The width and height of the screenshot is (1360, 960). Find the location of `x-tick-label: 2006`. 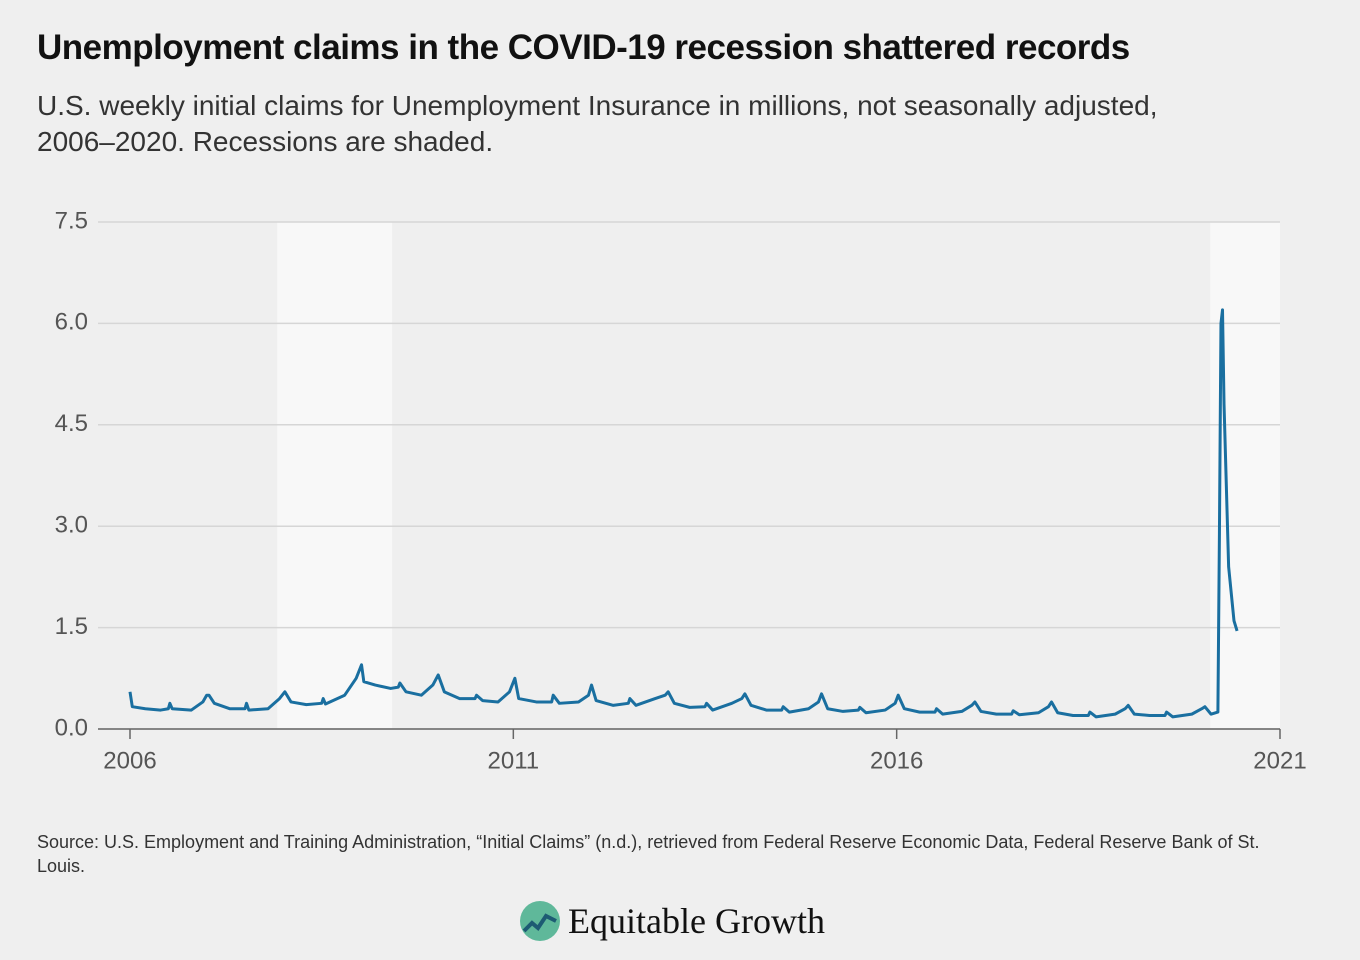

x-tick-label: 2006 is located at coordinates (129, 760).